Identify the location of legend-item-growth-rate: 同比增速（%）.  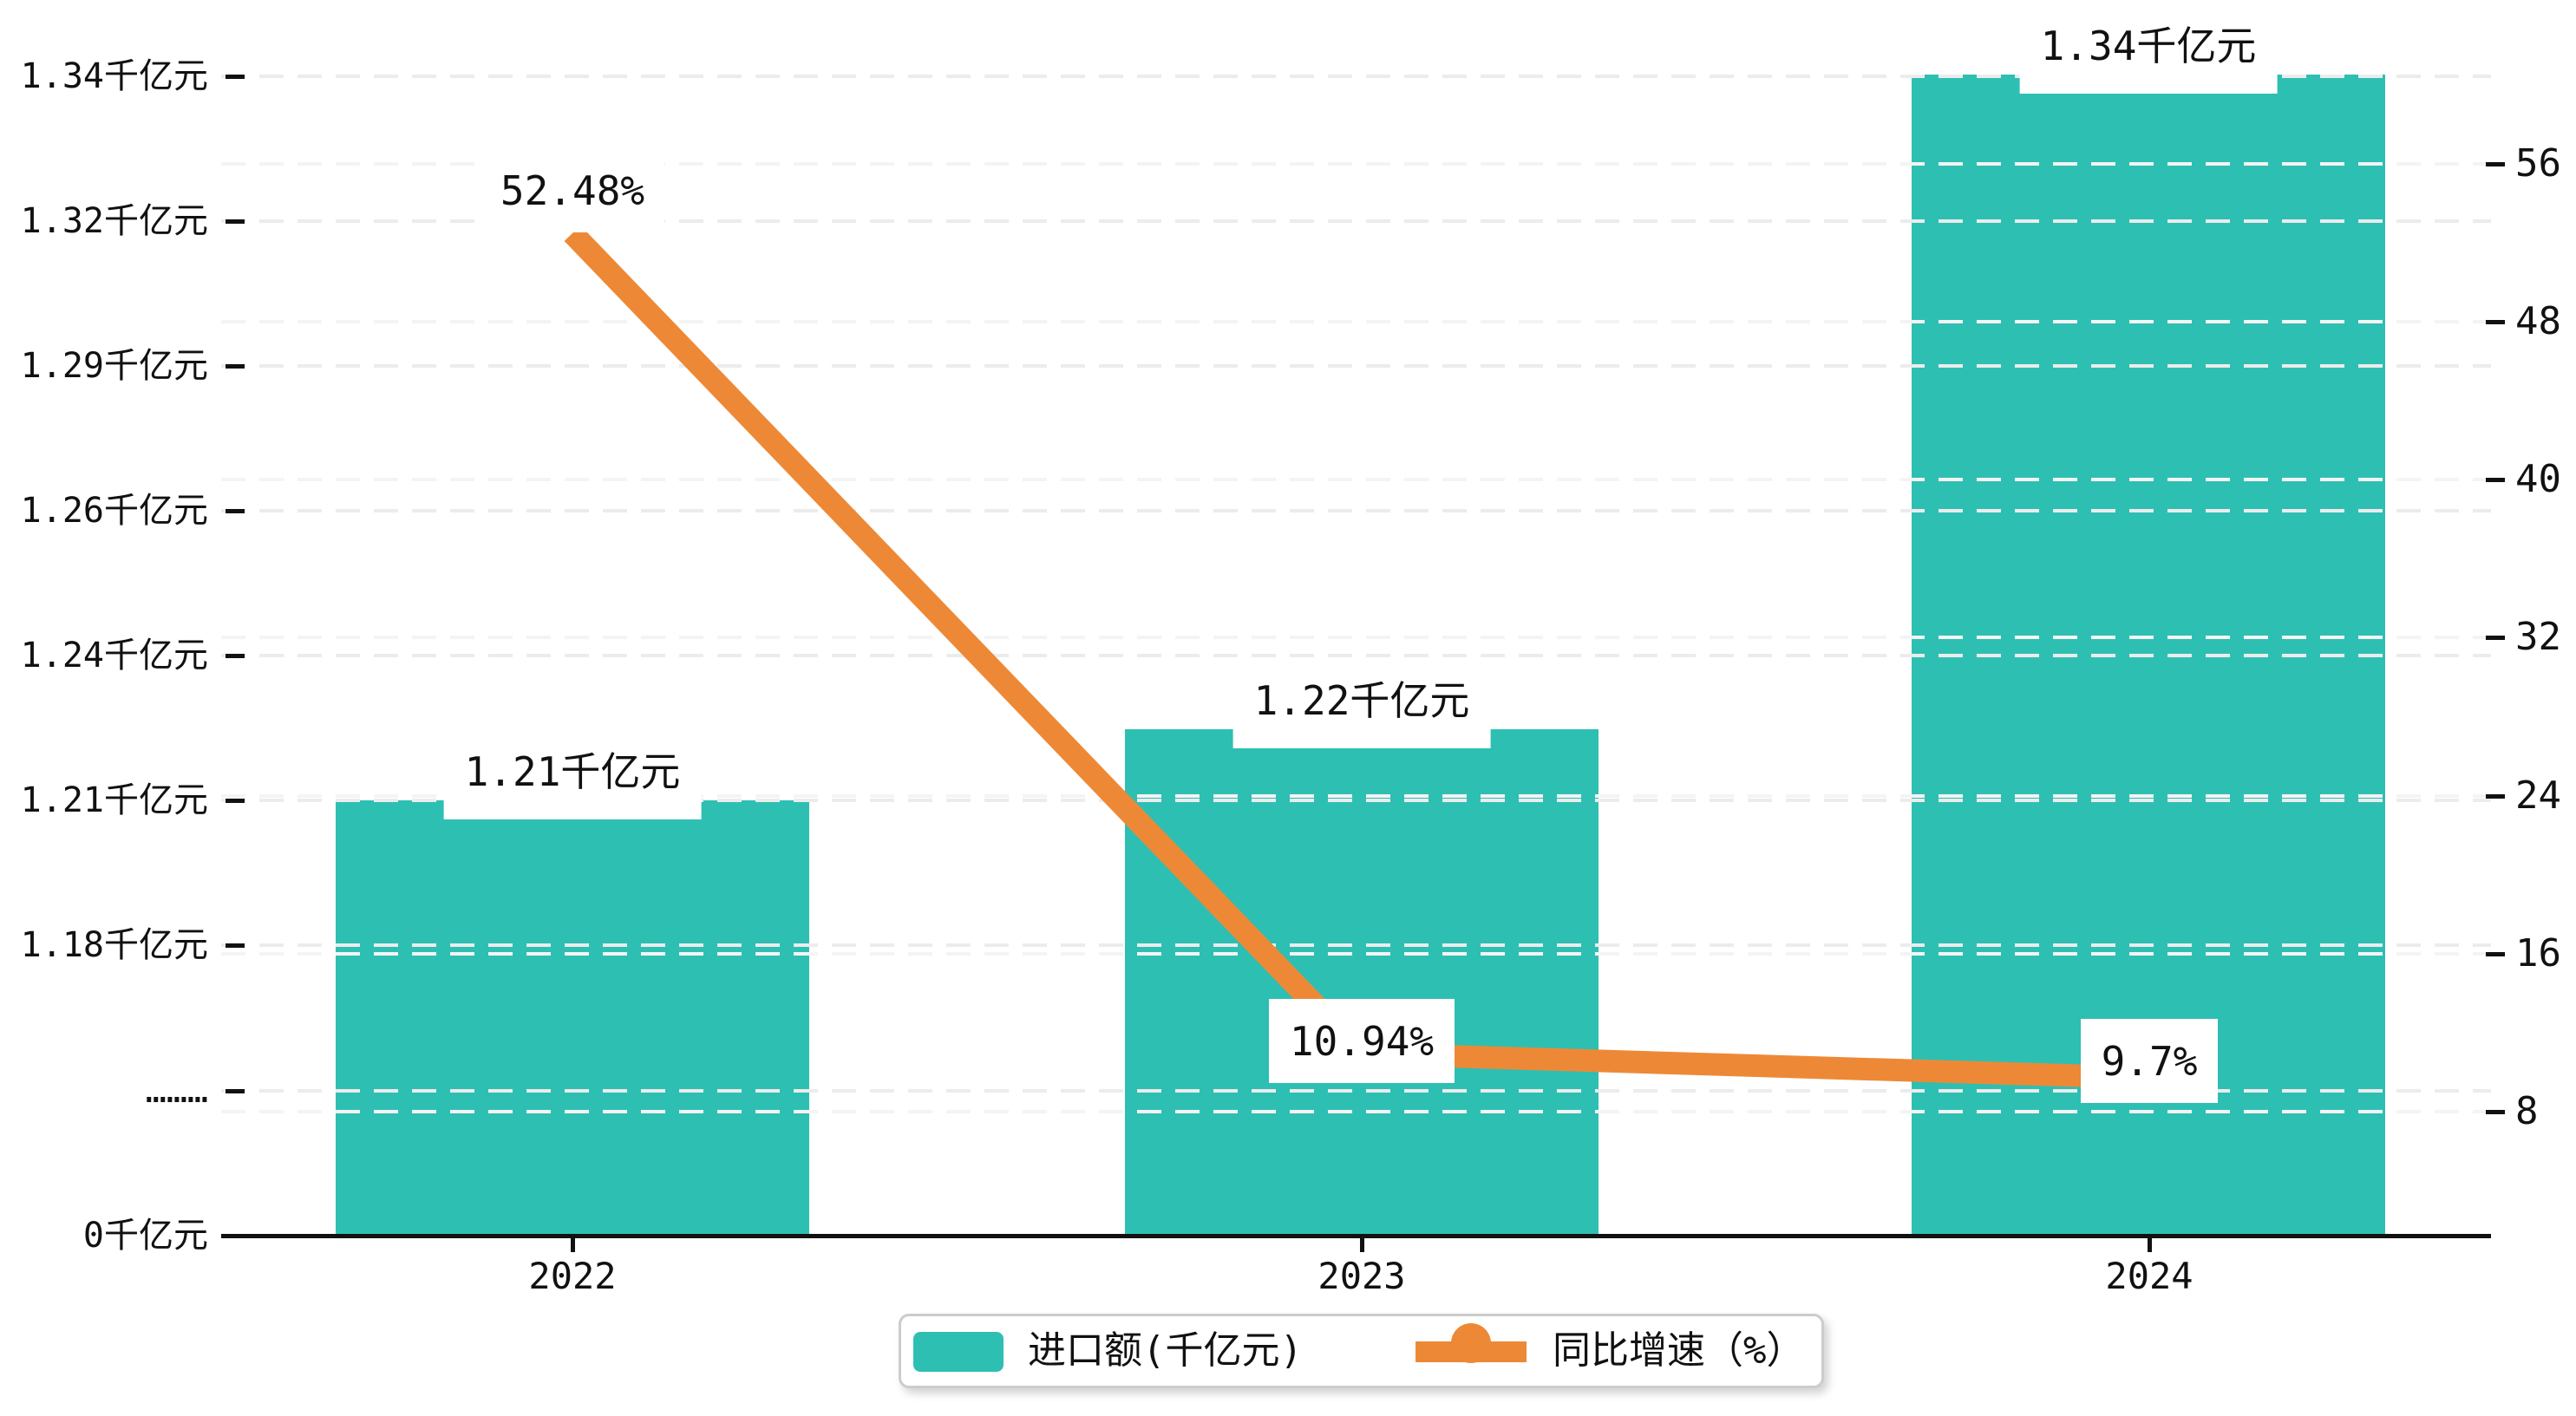
(1679, 1351).